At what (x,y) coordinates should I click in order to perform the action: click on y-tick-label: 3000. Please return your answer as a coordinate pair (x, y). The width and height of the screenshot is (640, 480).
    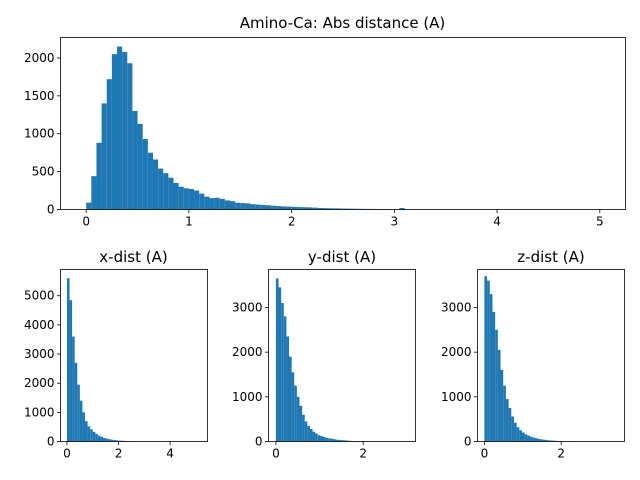
    Looking at the image, I should click on (39, 354).